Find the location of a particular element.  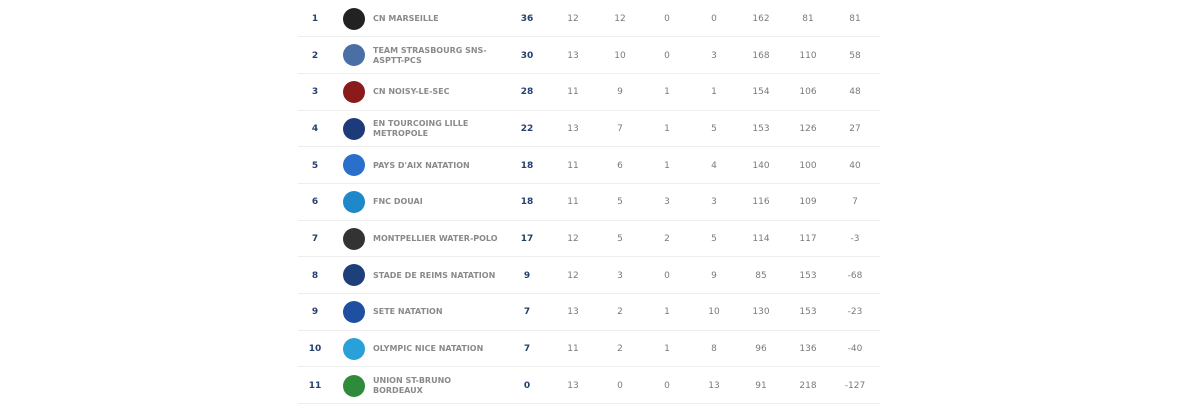

goals-against: 110 is located at coordinates (808, 55).